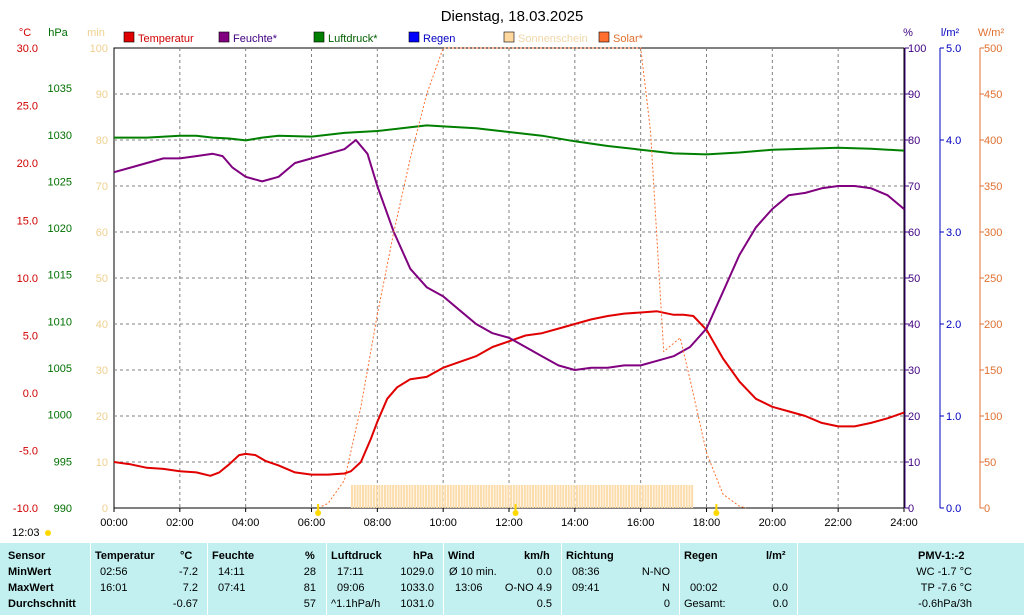 The width and height of the screenshot is (1024, 615). I want to click on sunshine-tick-label: 70, so click(102, 187).